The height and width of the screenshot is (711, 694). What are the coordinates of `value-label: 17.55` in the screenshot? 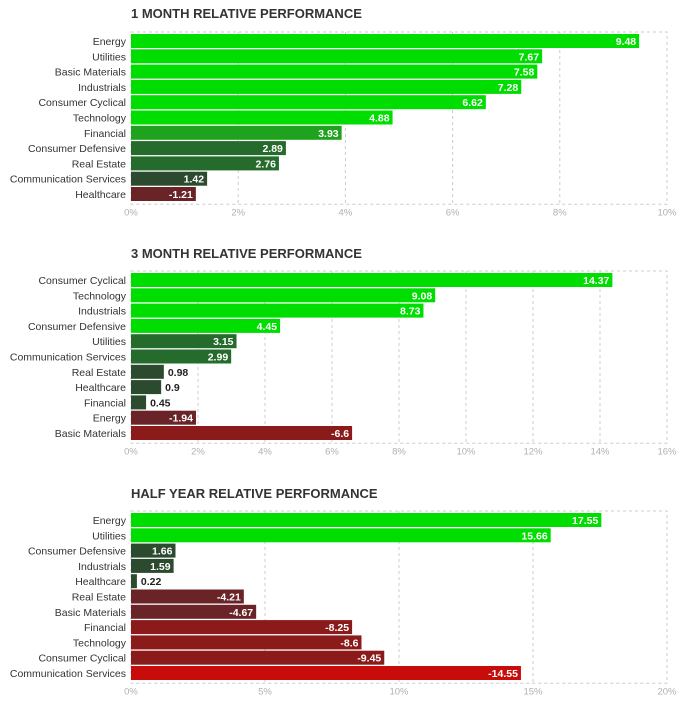 It's located at (585, 521).